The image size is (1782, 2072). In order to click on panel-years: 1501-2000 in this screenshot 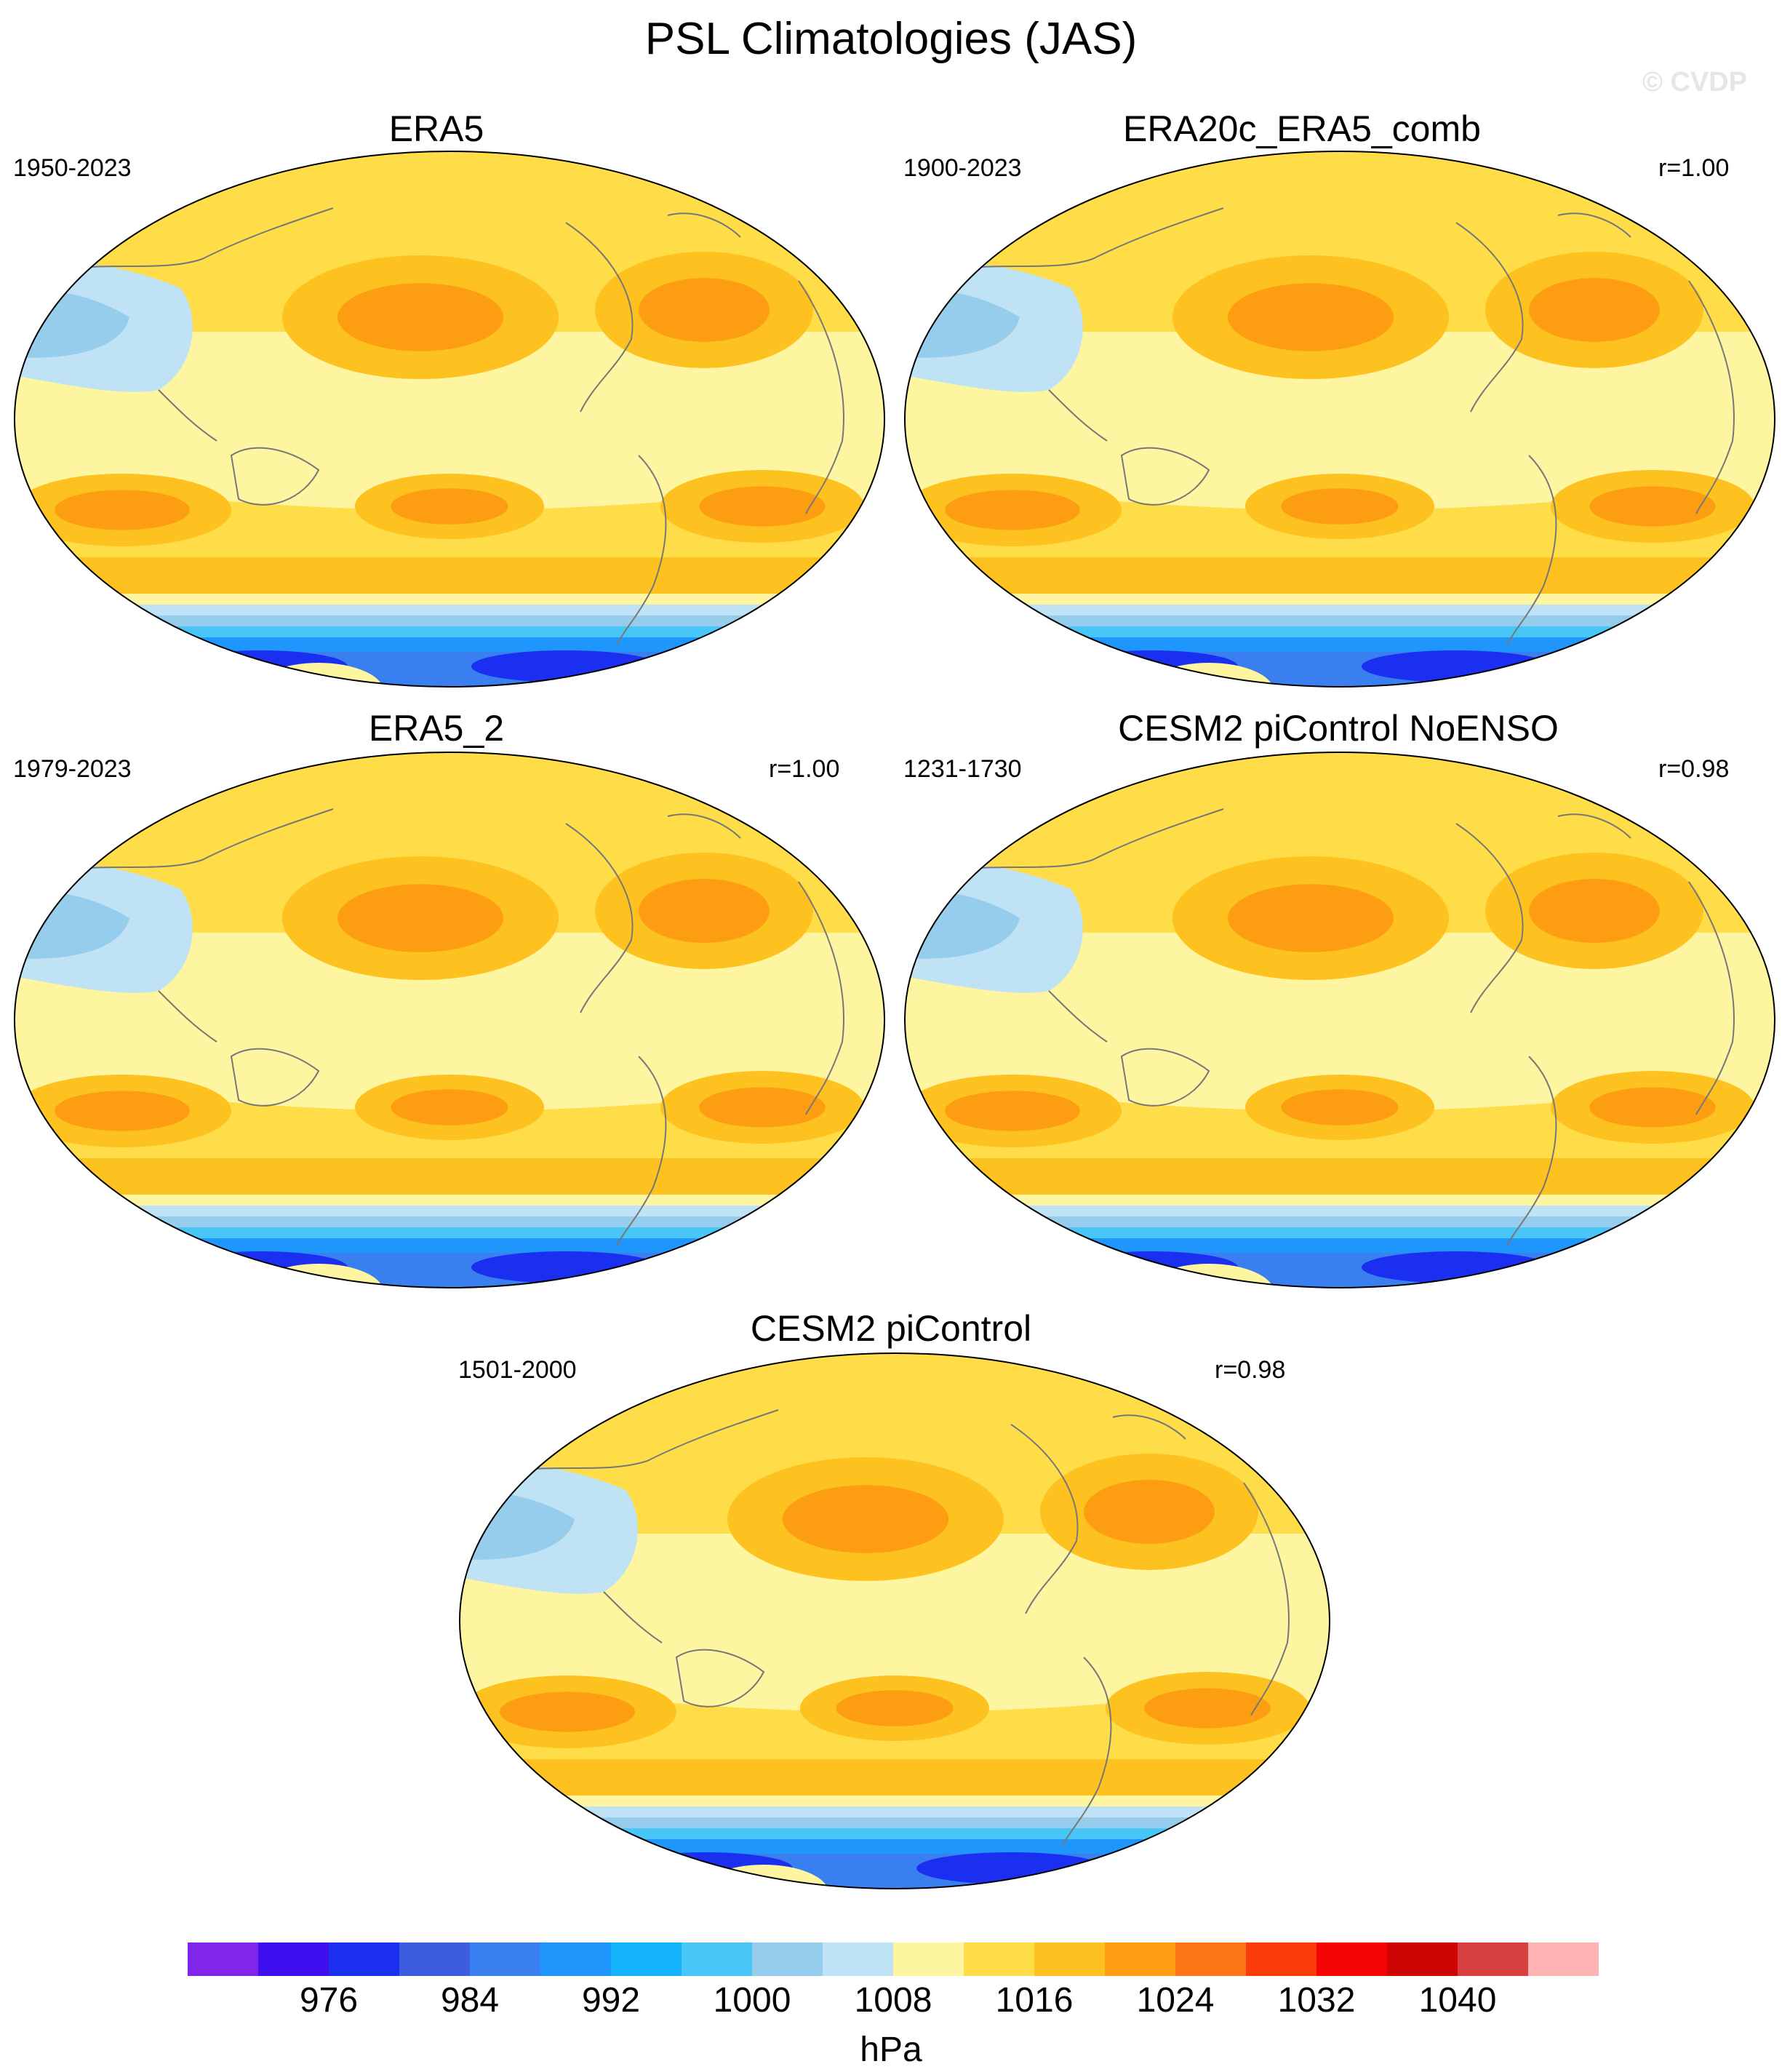, I will do `click(517, 1370)`.